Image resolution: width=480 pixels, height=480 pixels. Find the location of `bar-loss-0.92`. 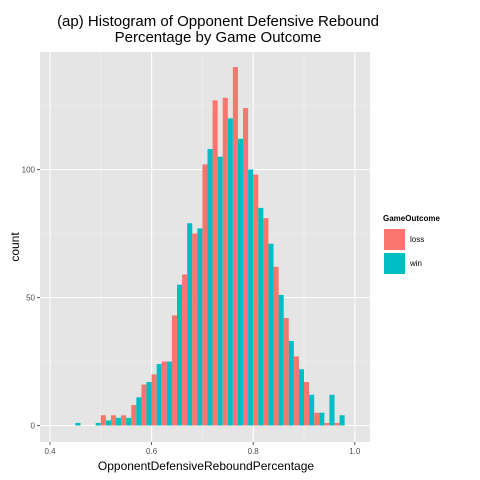

bar-loss-0.92 is located at coordinates (317, 419).